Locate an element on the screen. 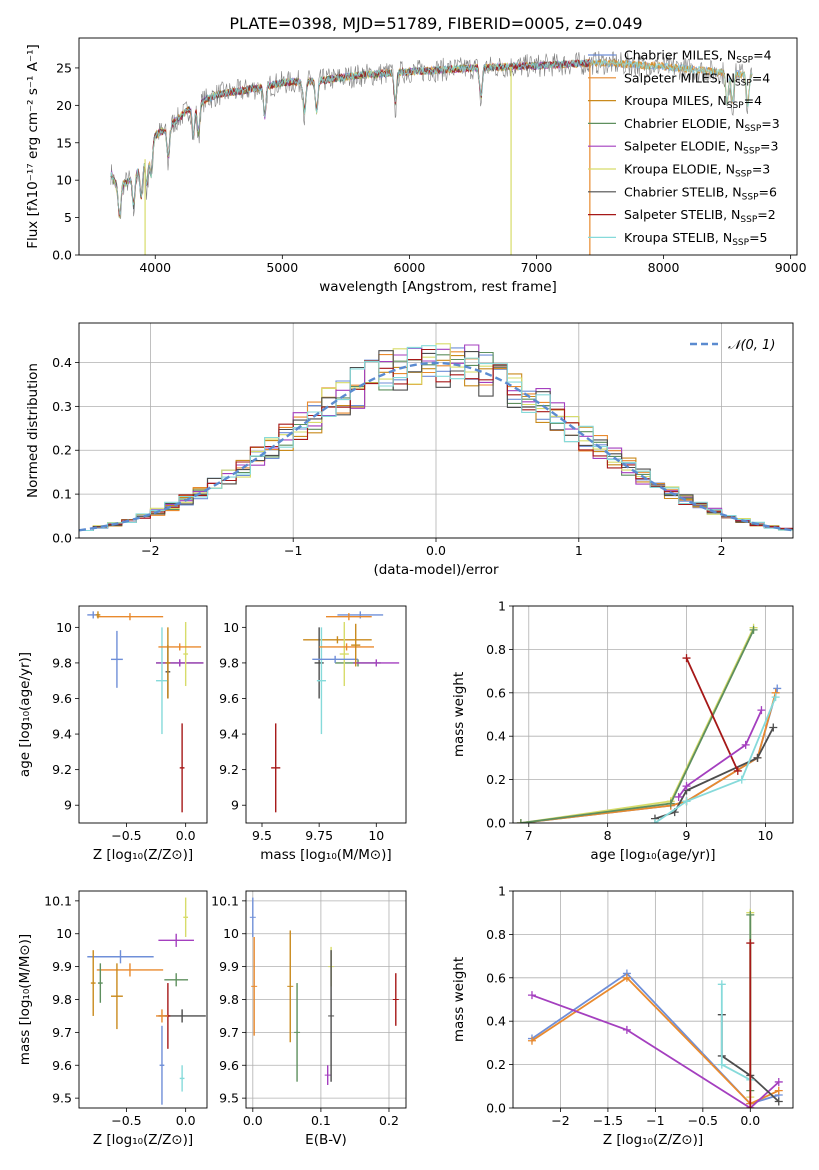 The image size is (819, 1170). x-axis-label: (data-model)/error is located at coordinates (436, 570).